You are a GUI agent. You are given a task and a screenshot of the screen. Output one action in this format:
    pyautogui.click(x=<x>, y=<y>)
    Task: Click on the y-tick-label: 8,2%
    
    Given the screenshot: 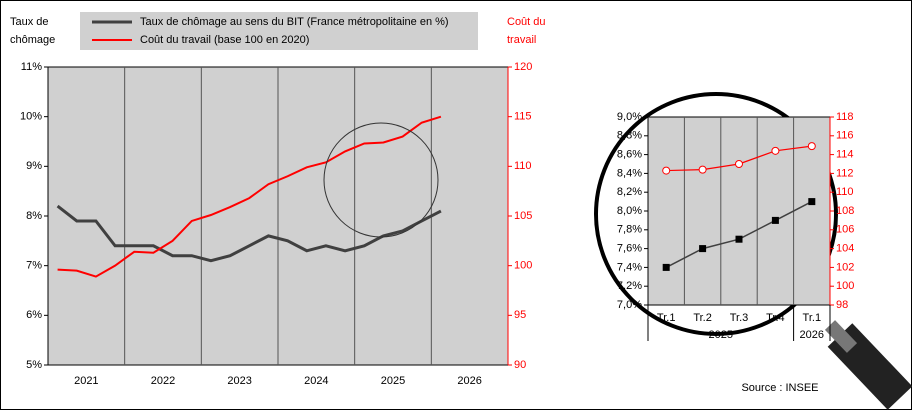 What is the action you would take?
    pyautogui.click(x=629, y=192)
    